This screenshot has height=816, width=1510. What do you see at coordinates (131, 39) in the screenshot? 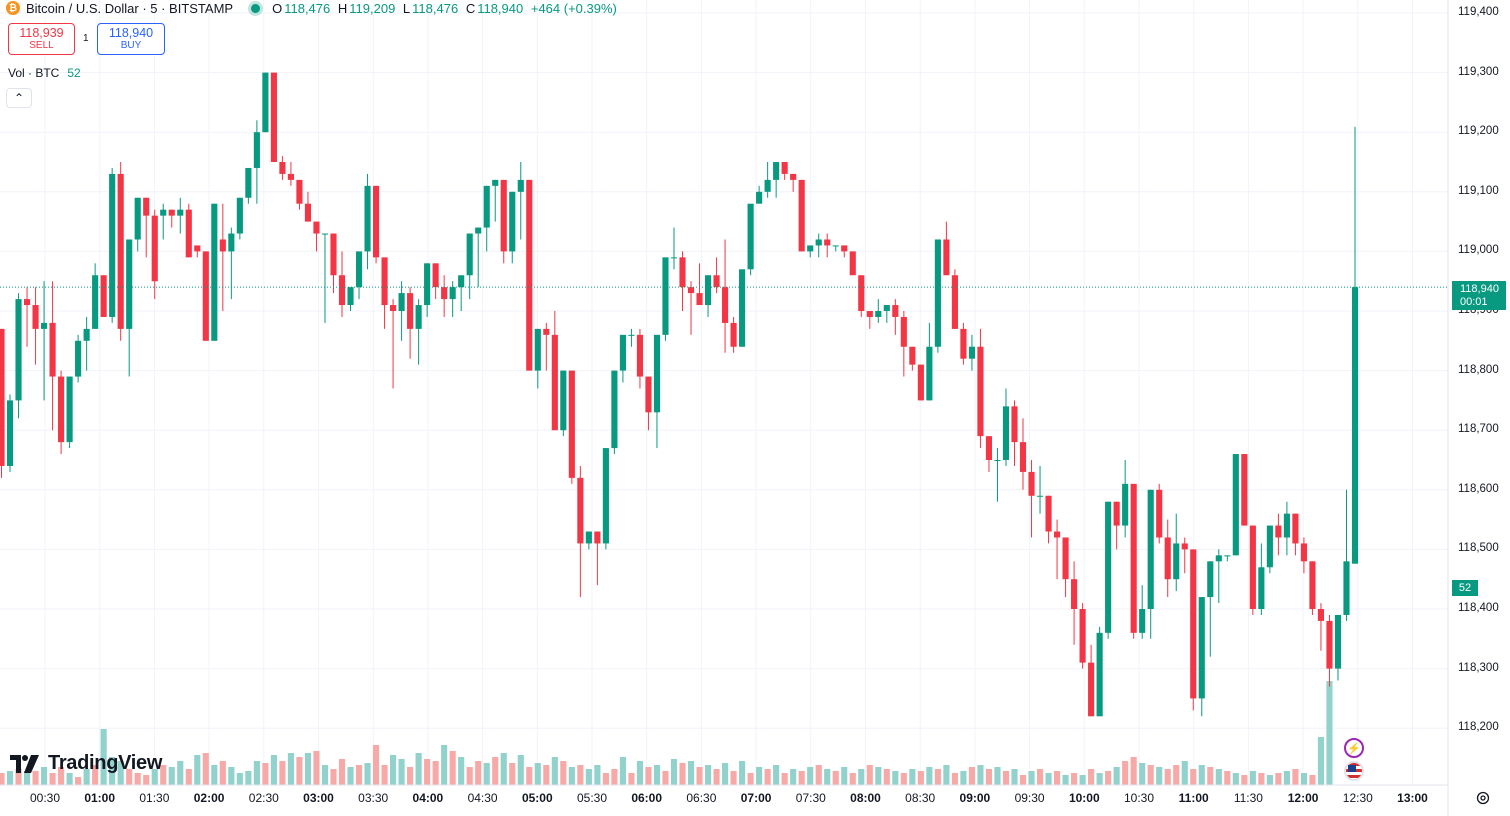
I see `buy-button: 118,940 BUY` at bounding box center [131, 39].